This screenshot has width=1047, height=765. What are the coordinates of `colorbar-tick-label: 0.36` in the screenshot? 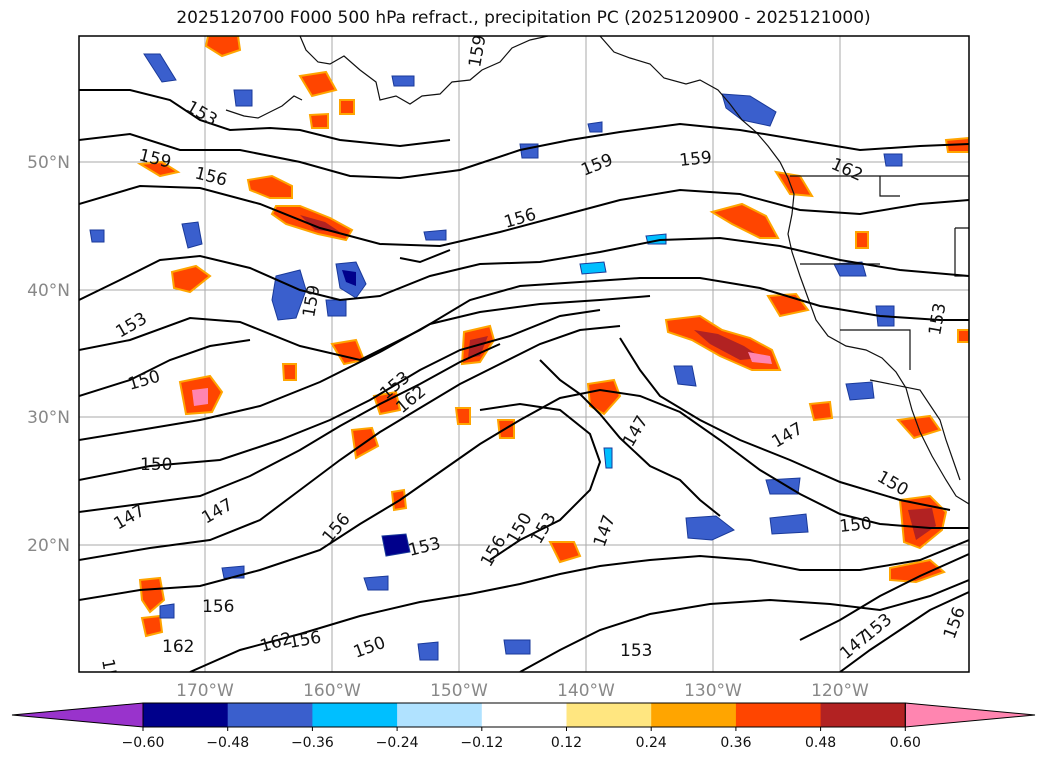 It's located at (735, 743).